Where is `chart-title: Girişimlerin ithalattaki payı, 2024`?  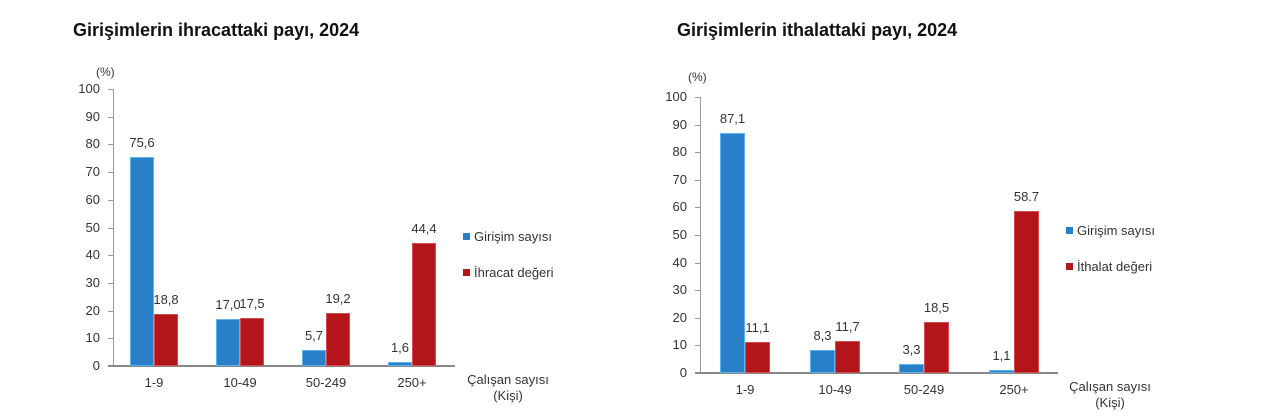 chart-title: Girişimlerin ithalattaki payı, 2024 is located at coordinates (817, 30).